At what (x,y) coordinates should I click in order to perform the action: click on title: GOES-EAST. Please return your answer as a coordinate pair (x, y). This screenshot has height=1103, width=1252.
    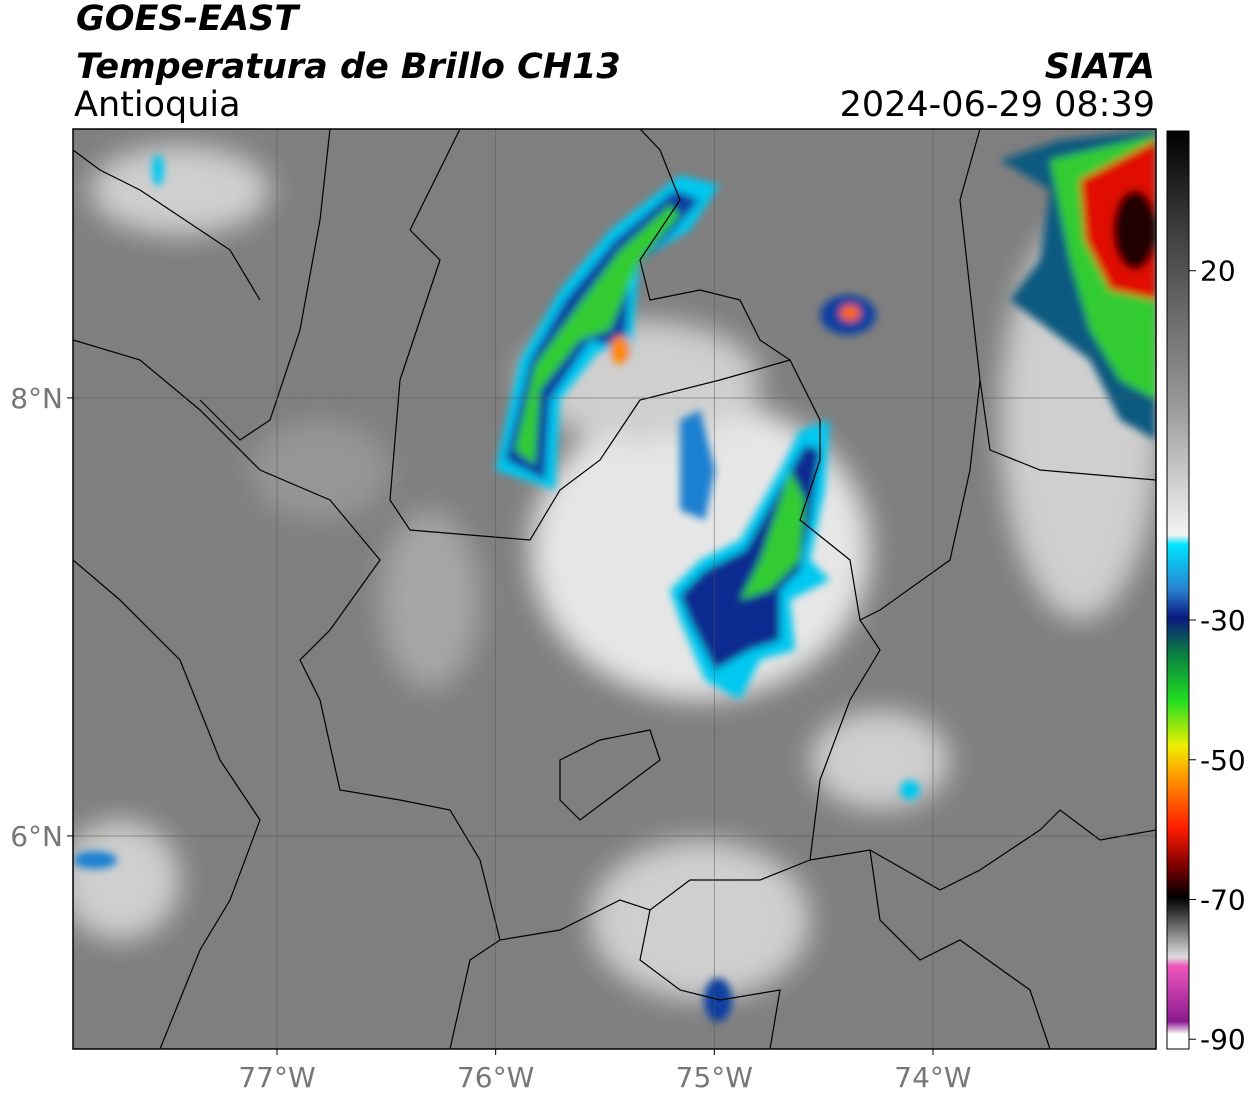
    Looking at the image, I should click on (188, 19).